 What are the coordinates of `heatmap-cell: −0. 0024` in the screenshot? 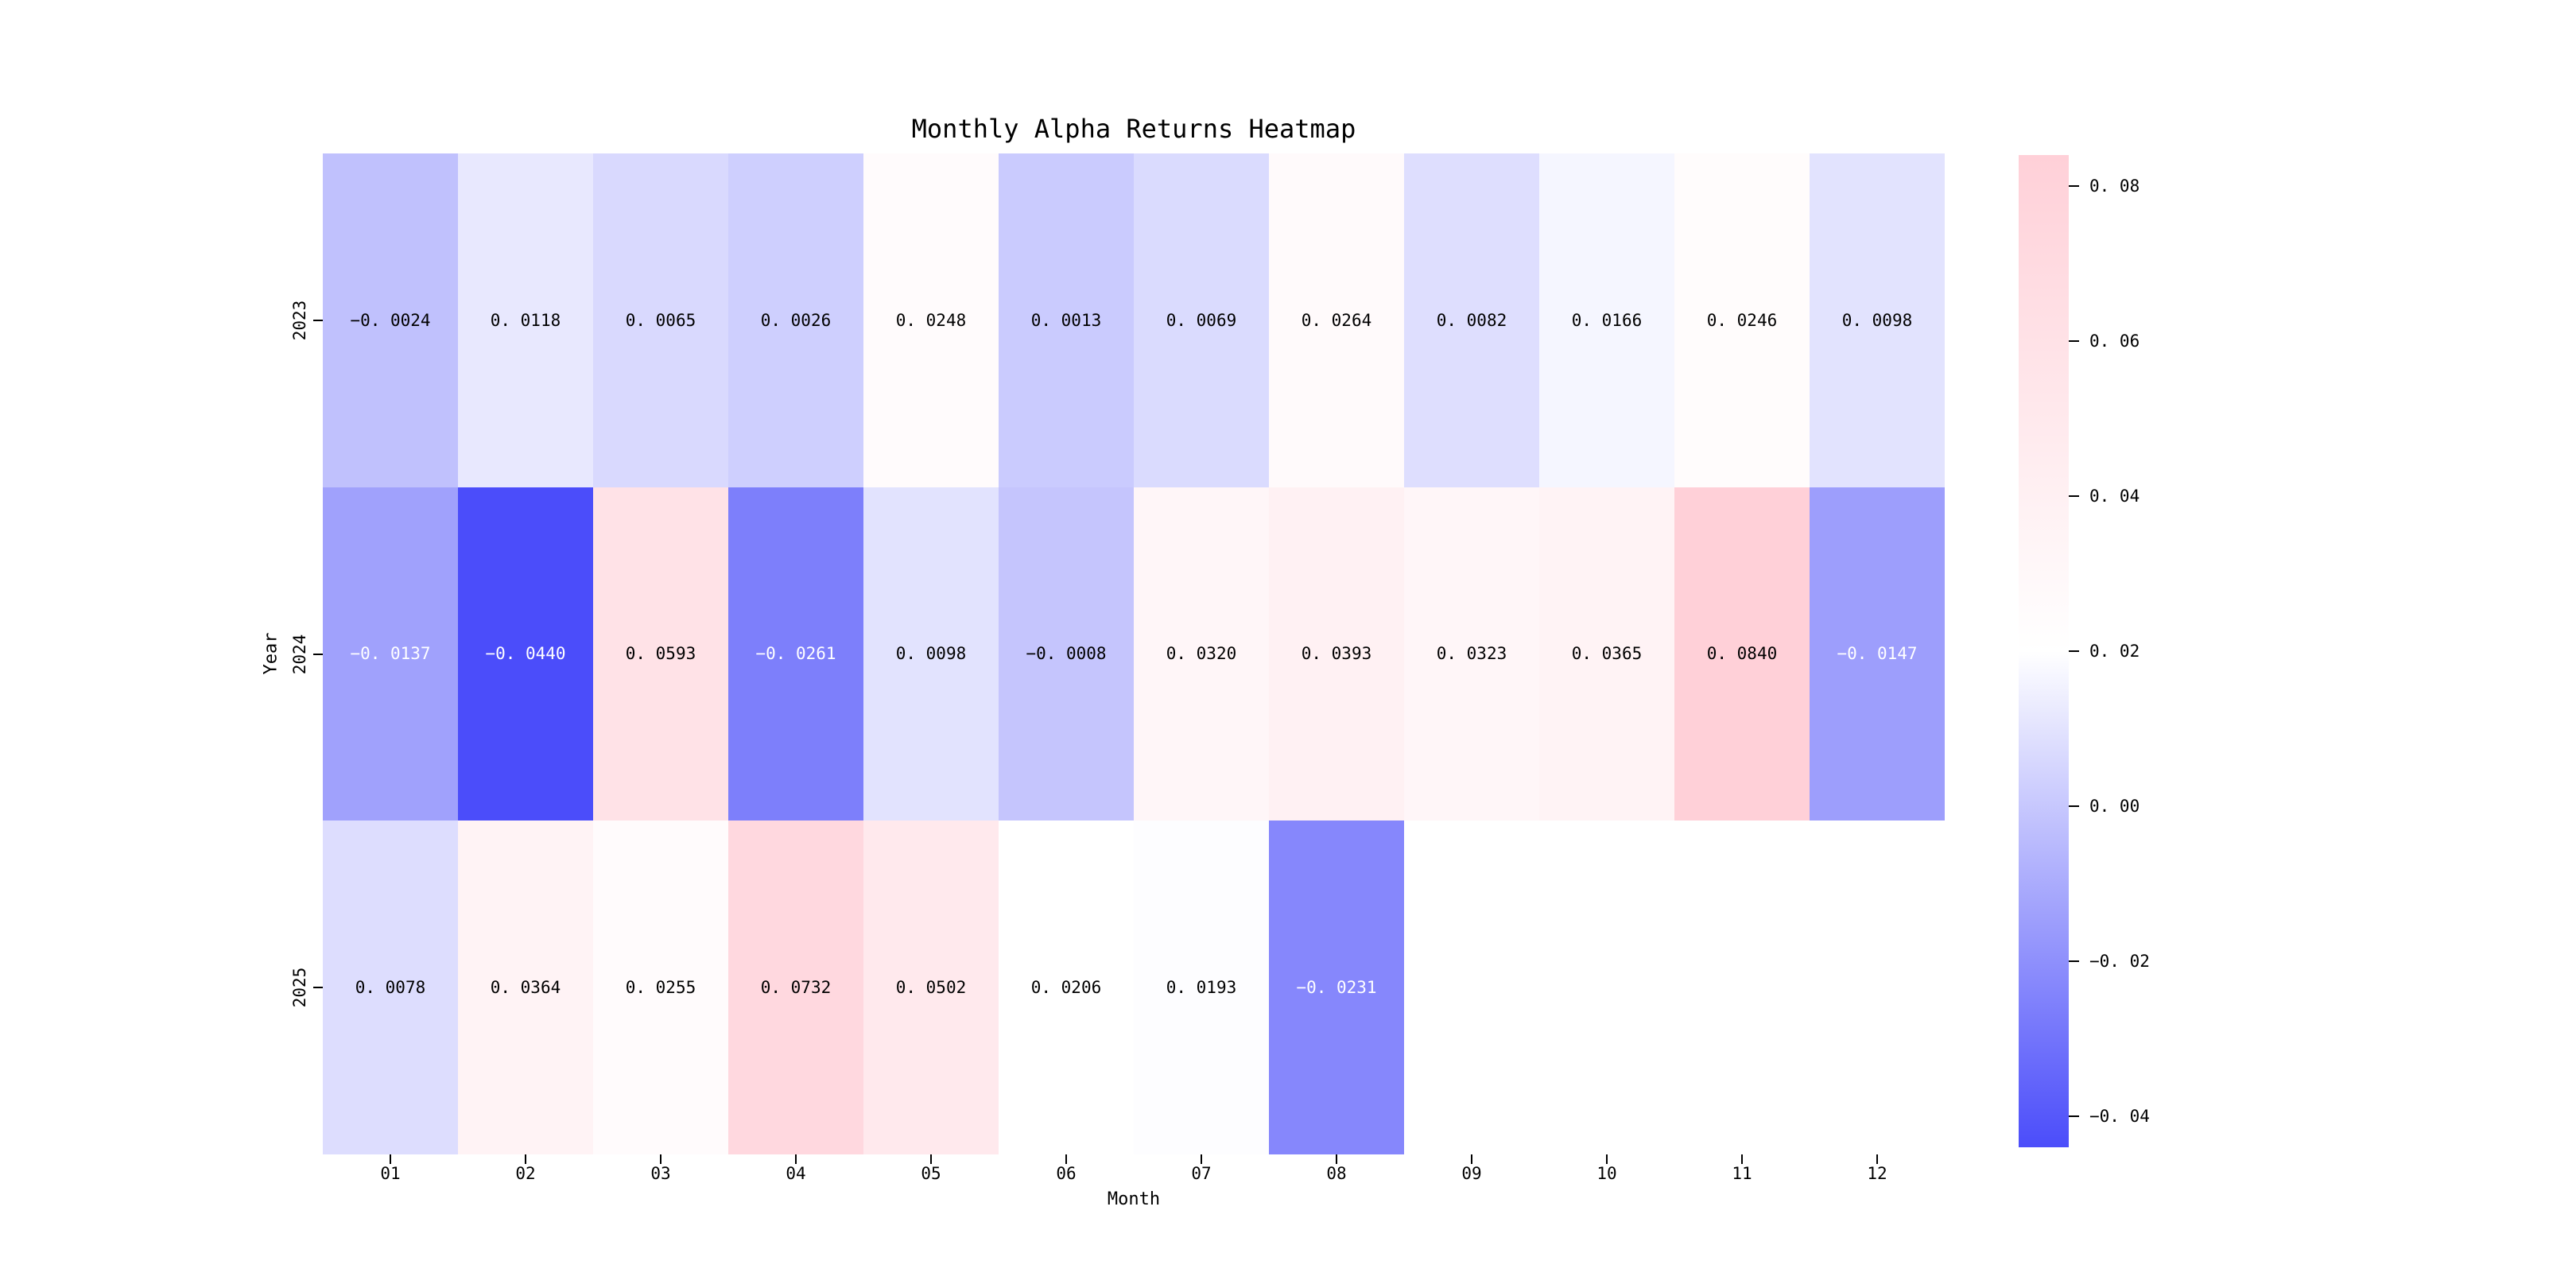 It's located at (391, 320).